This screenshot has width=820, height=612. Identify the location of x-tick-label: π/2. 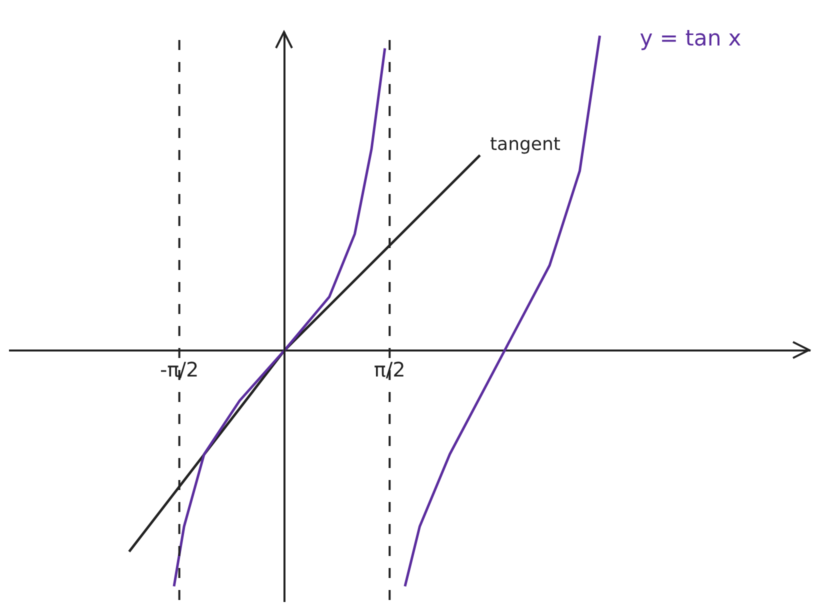
(390, 370).